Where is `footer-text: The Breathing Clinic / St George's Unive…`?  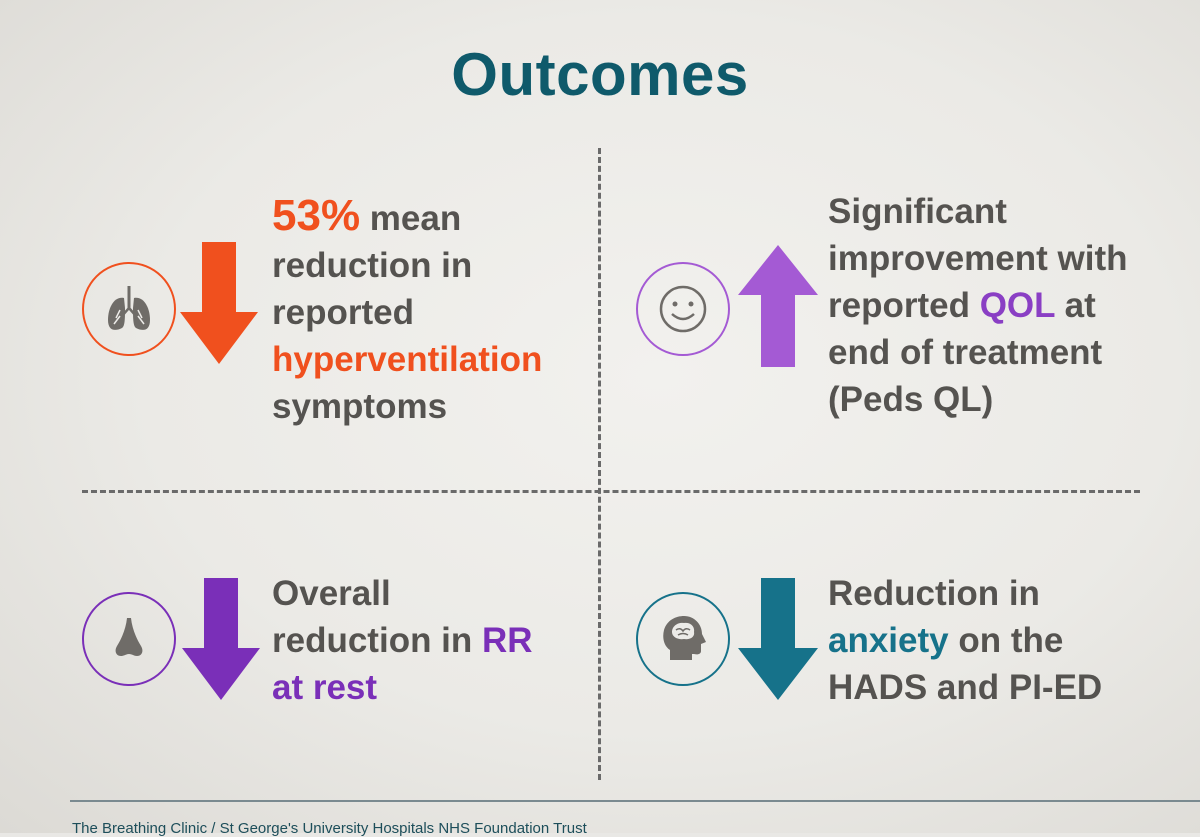
footer-text: The Breathing Clinic / St George's Unive… is located at coordinates (329, 828).